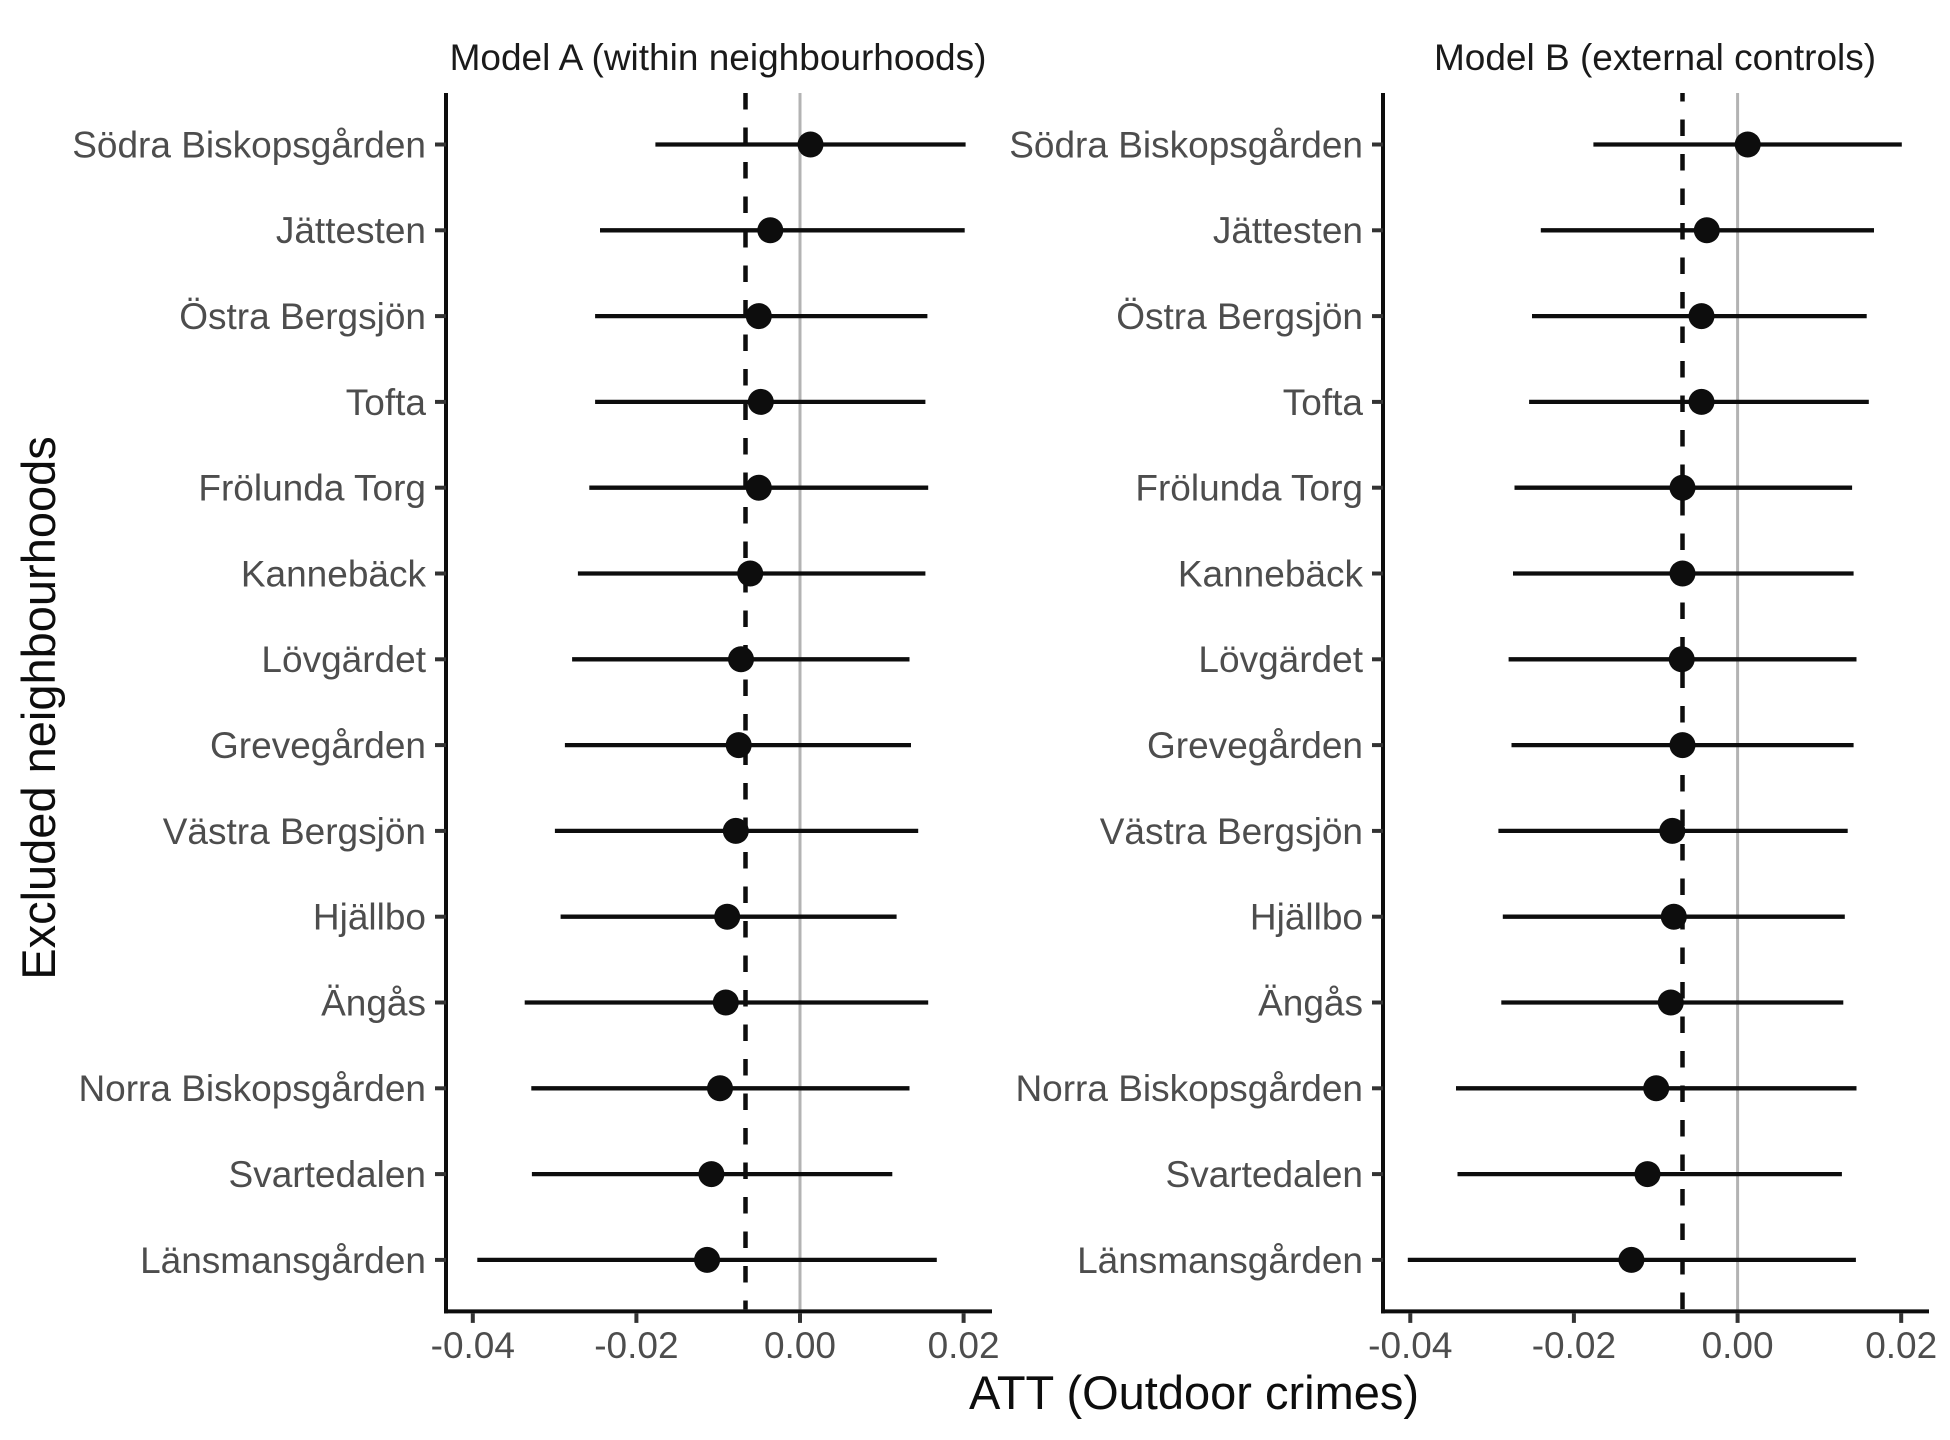 This screenshot has width=1950, height=1440. Describe the element at coordinates (1194, 1392) in the screenshot. I see `svg-text: ATT (Outdoor crimes)` at that location.